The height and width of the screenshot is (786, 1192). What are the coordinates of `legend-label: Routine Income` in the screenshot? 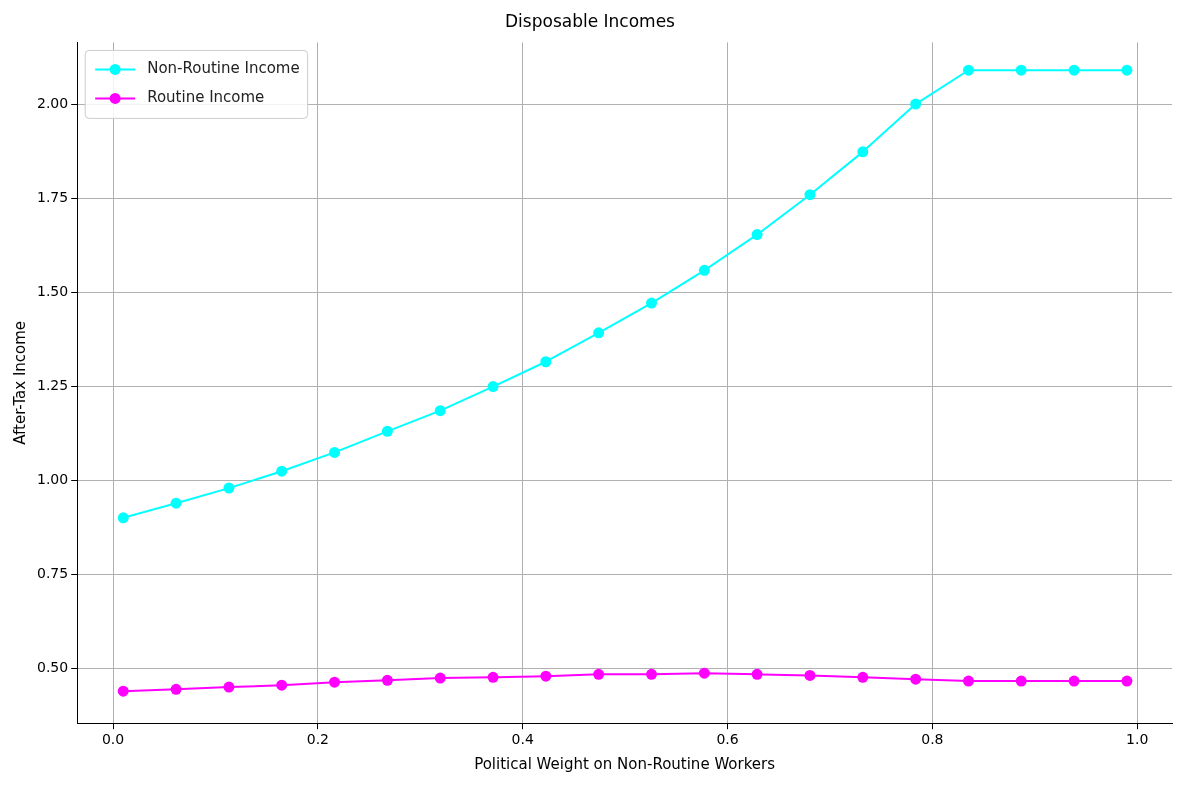 It's located at (206, 97).